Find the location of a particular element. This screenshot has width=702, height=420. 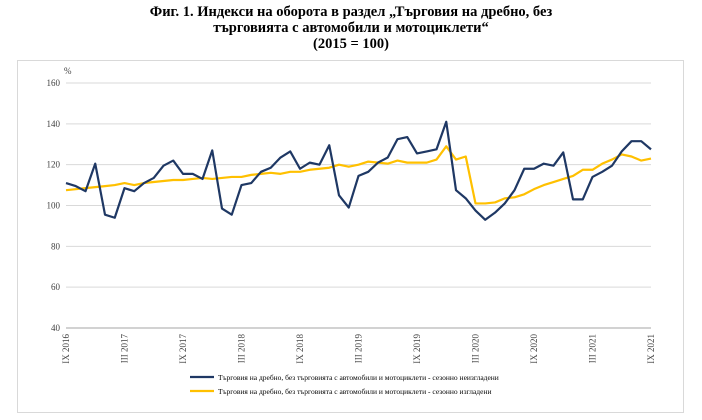

y-tick-label: 120 is located at coordinates (54, 165).